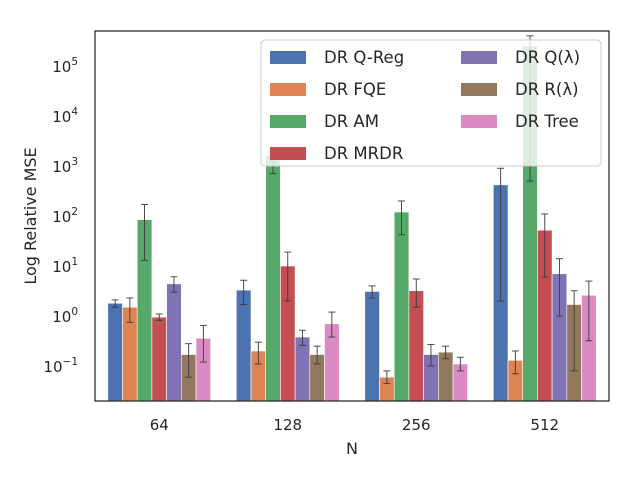 This screenshot has width=640, height=480. What do you see at coordinates (547, 121) in the screenshot?
I see `legend-label: DR Tree` at bounding box center [547, 121].